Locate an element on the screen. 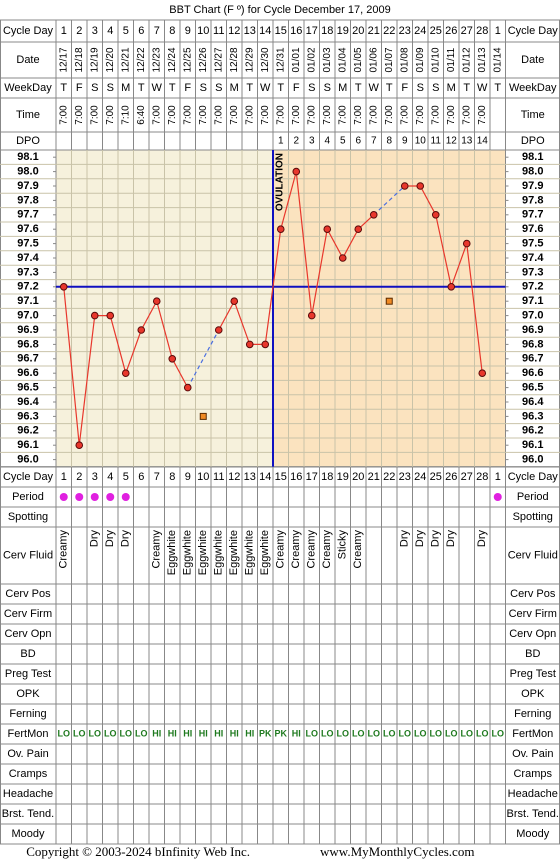 The height and width of the screenshot is (862, 560). date: 01/06 is located at coordinates (373, 59).